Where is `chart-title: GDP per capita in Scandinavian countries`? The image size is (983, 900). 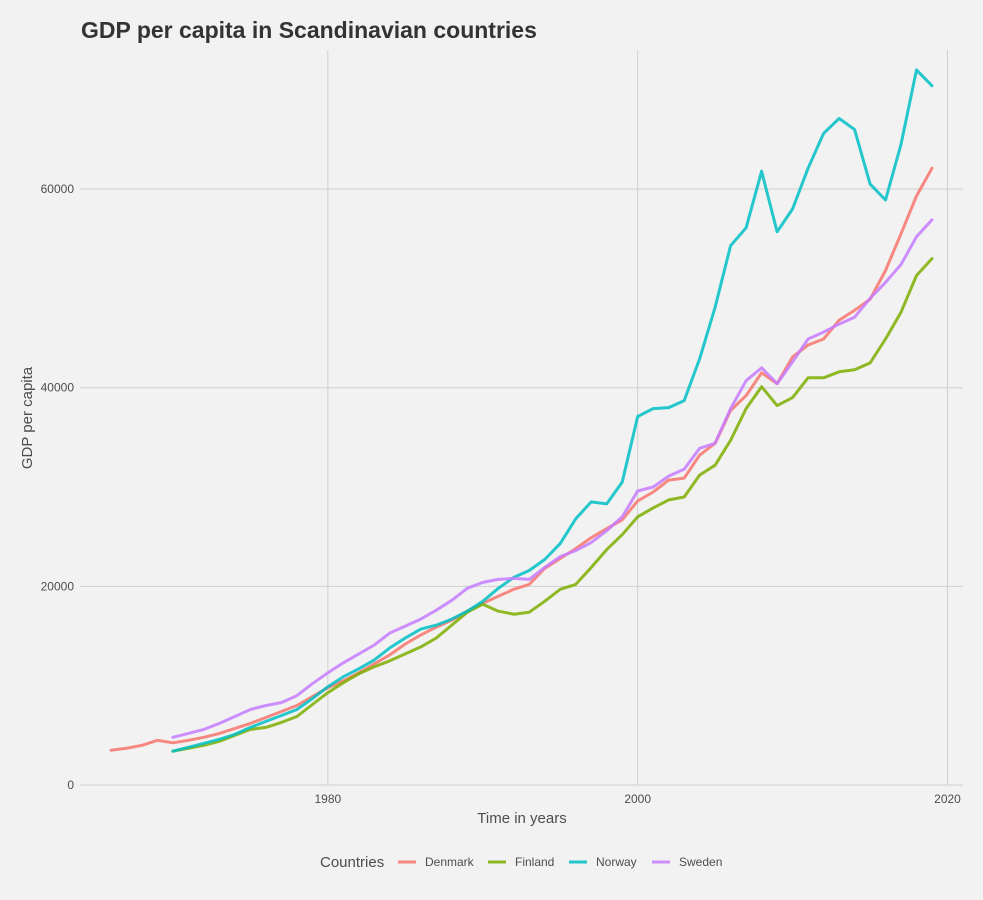
chart-title: GDP per capita in Scandinavian countries is located at coordinates (309, 30).